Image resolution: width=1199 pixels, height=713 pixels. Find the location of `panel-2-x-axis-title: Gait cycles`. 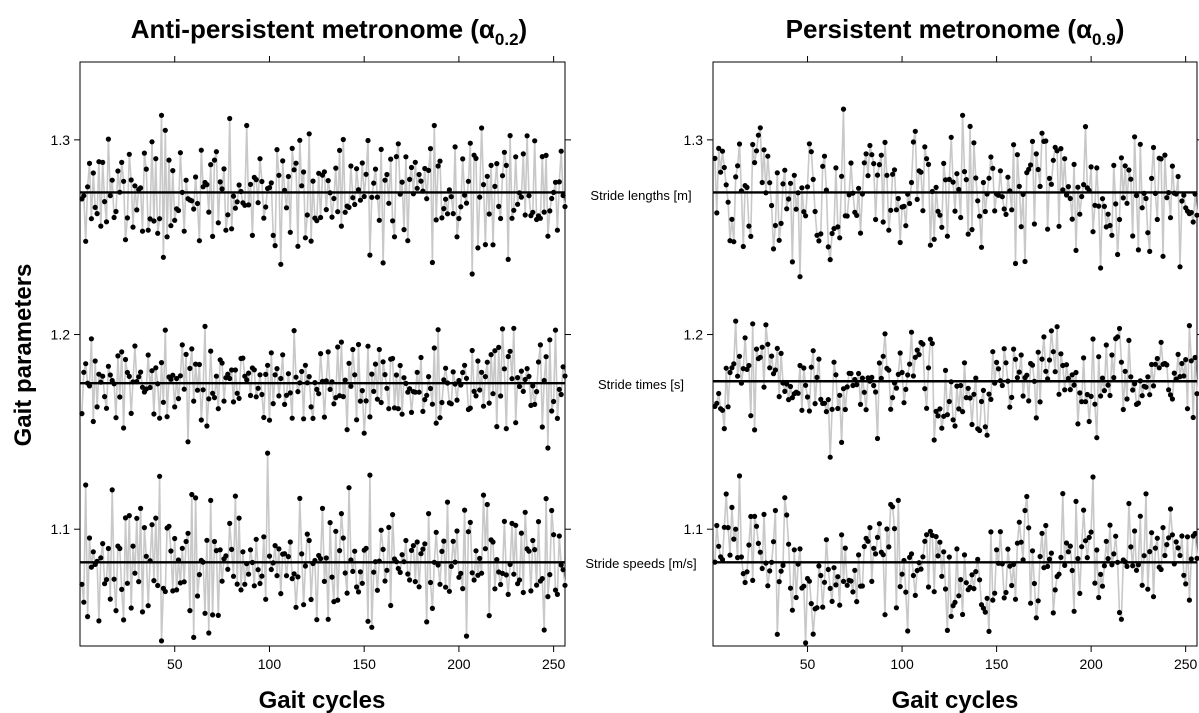

panel-2-x-axis-title: Gait cycles is located at coordinates (955, 700).